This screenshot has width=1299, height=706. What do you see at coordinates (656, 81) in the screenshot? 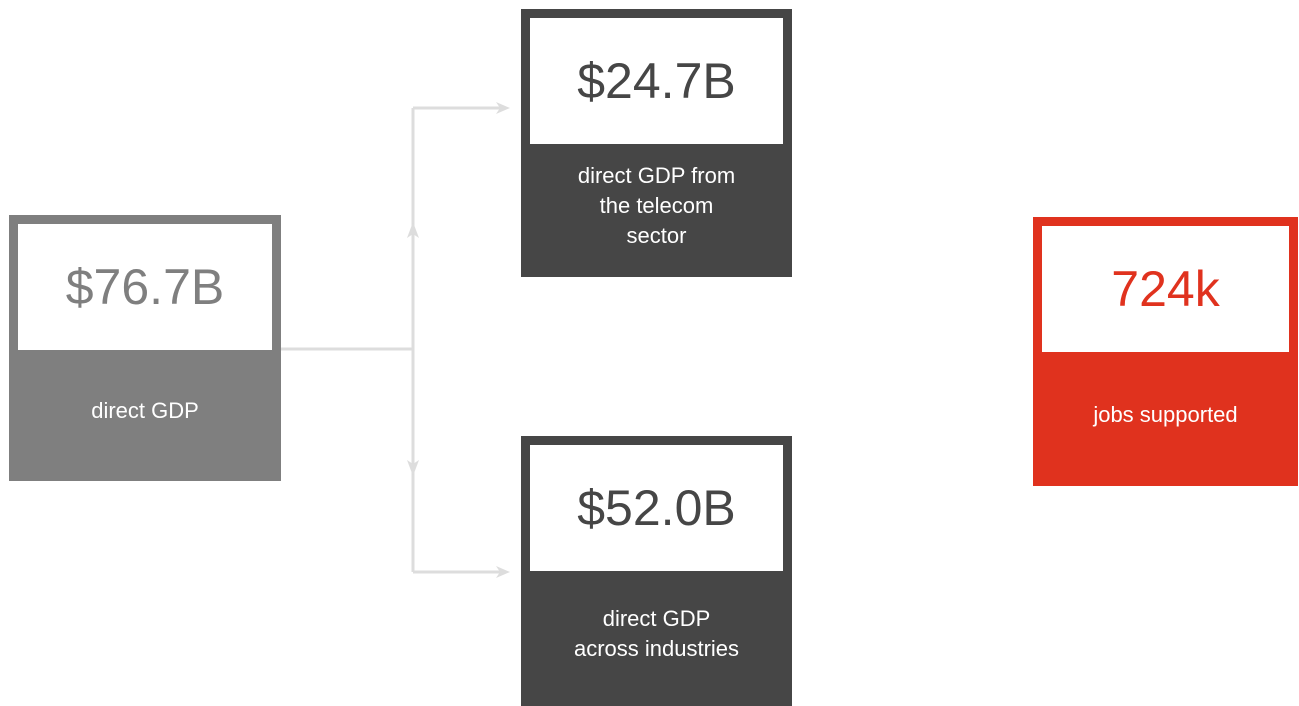
I see `node-value: $24.7B` at bounding box center [656, 81].